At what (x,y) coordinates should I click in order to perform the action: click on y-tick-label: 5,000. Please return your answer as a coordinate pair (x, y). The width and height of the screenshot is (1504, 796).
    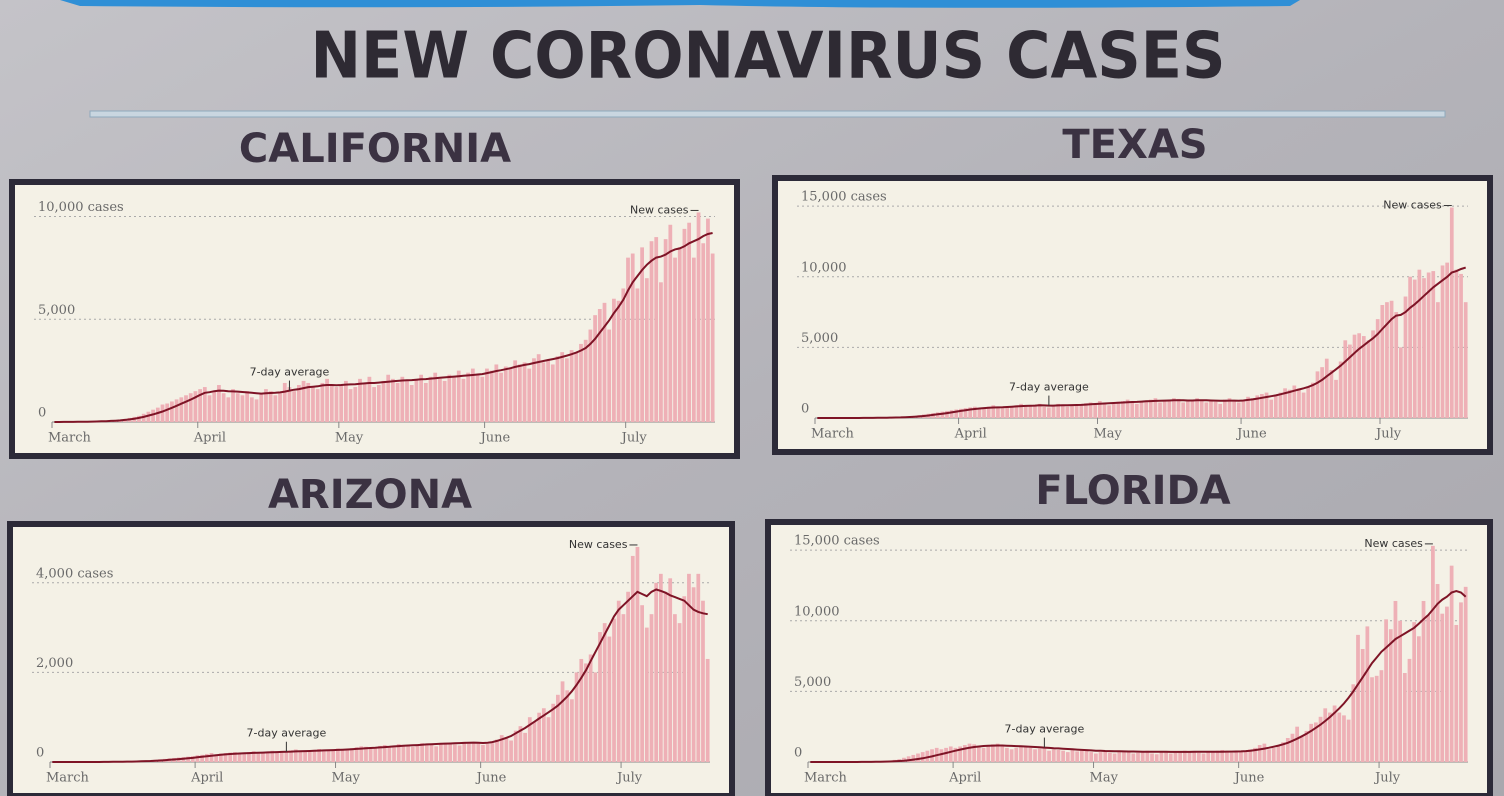
    Looking at the image, I should click on (812, 682).